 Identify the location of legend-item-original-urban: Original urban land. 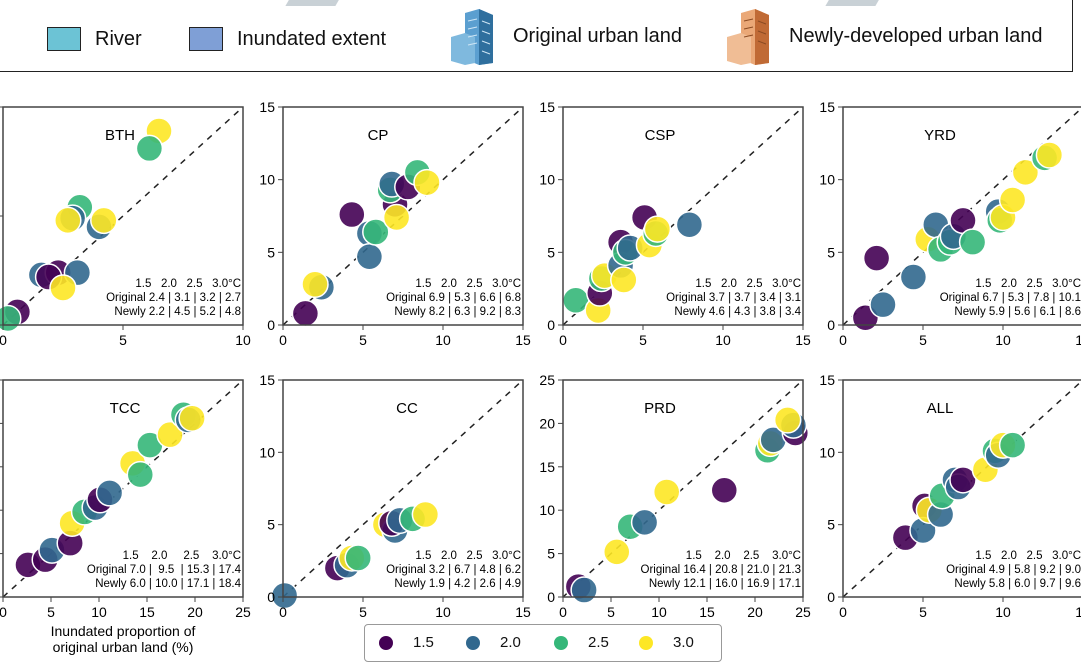
(565, 36).